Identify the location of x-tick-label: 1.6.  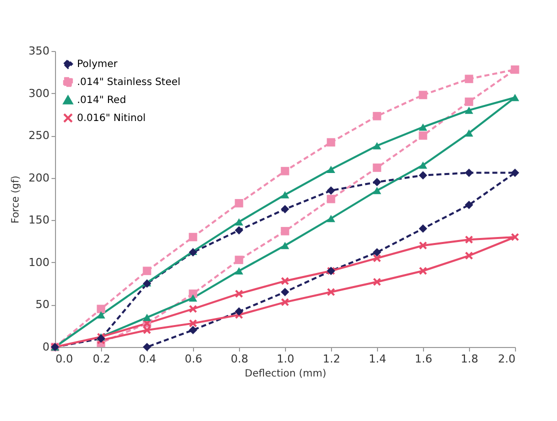
(423, 359).